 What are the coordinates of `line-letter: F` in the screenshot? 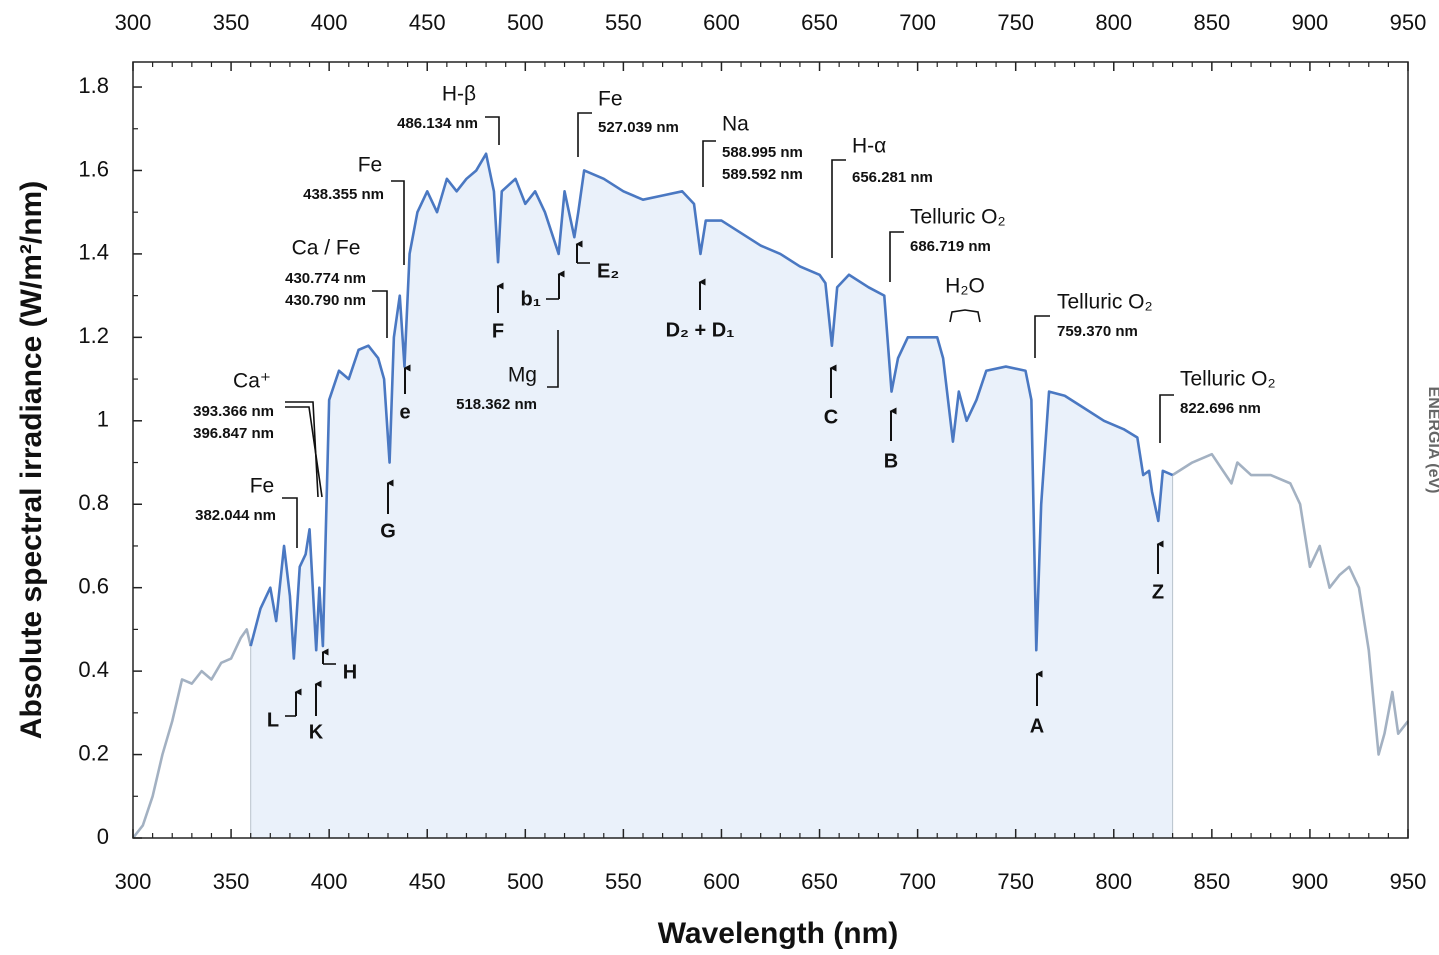 It's located at (498, 331).